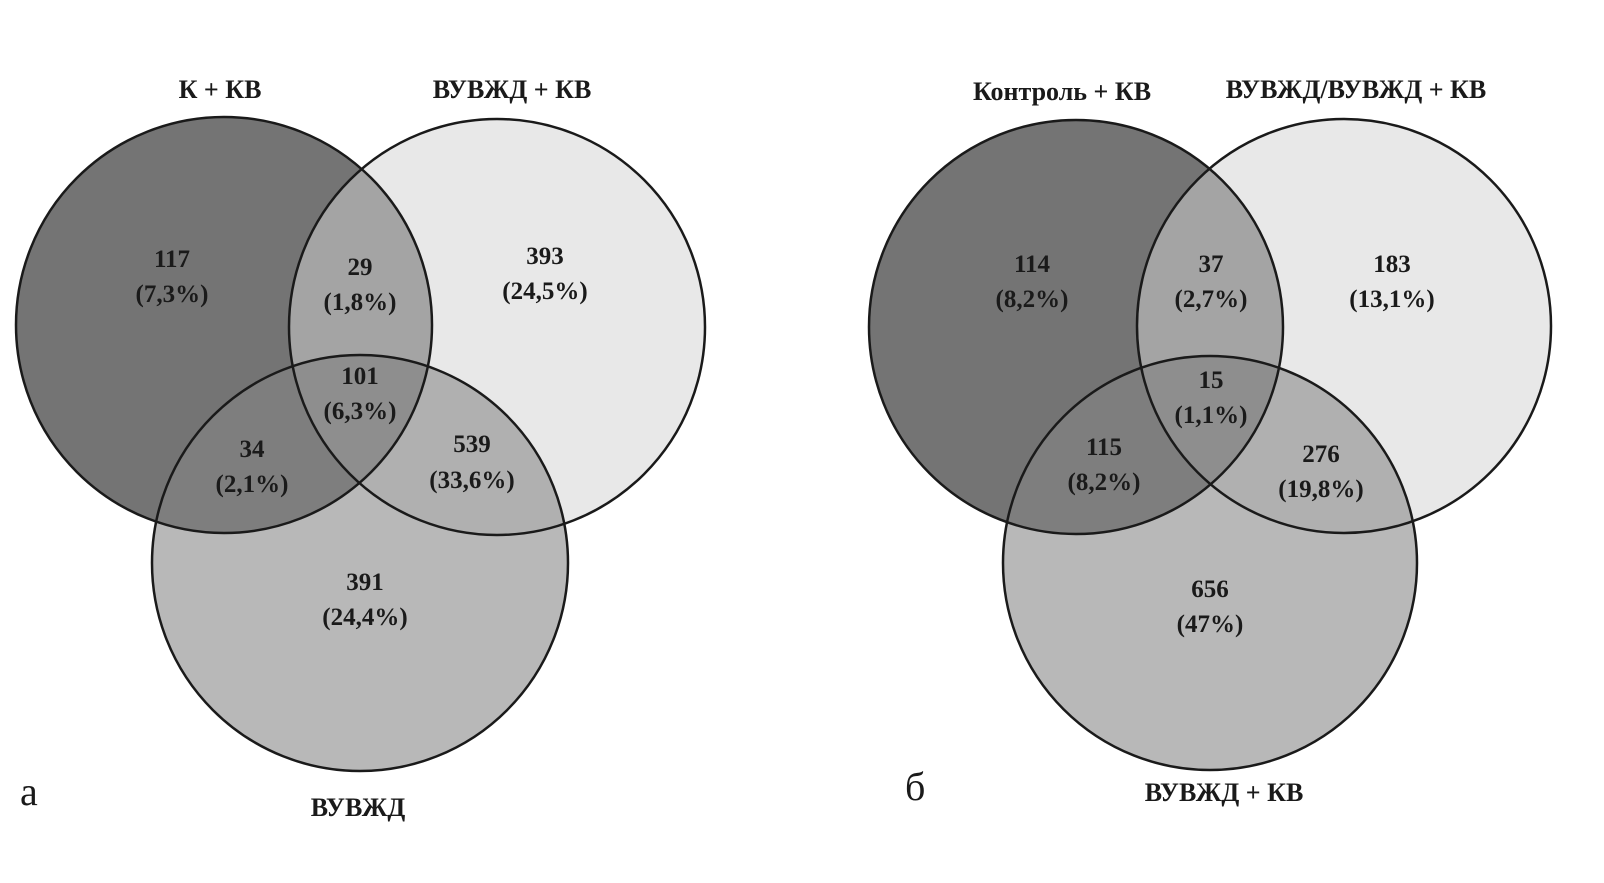  I want to click on region-count-top-left-bottom: 34, so click(253, 449).